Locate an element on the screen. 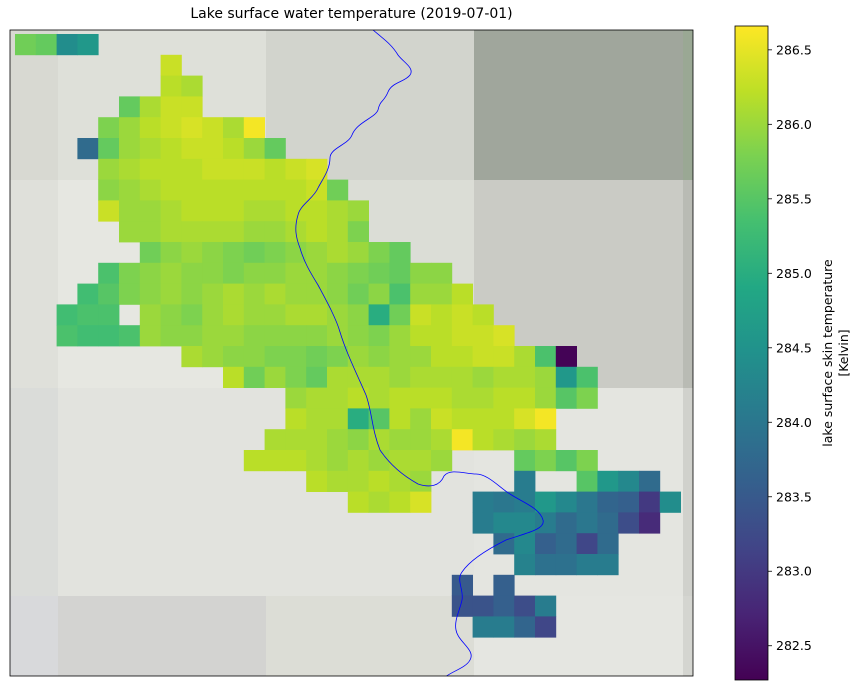 The width and height of the screenshot is (862, 691). colorbar-tick-label: 283.5 is located at coordinates (794, 496).